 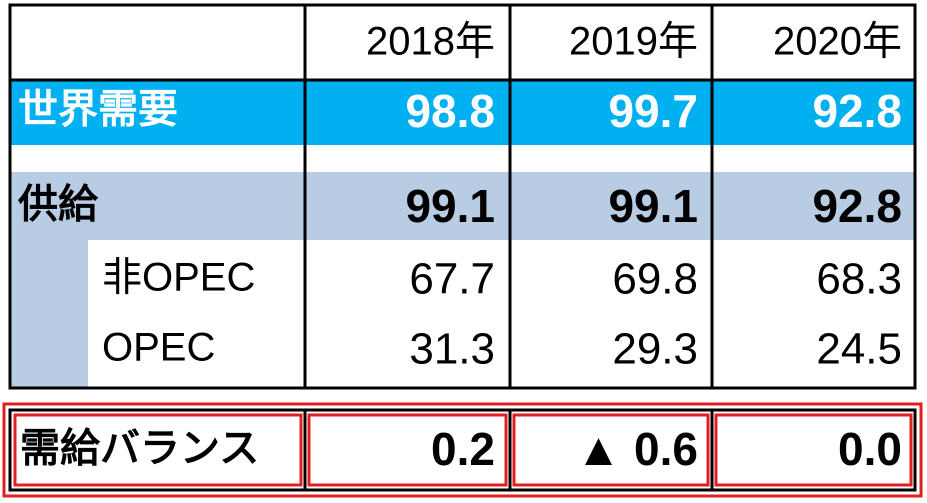 What do you see at coordinates (653, 111) in the screenshot?
I see `cell: 99.7` at bounding box center [653, 111].